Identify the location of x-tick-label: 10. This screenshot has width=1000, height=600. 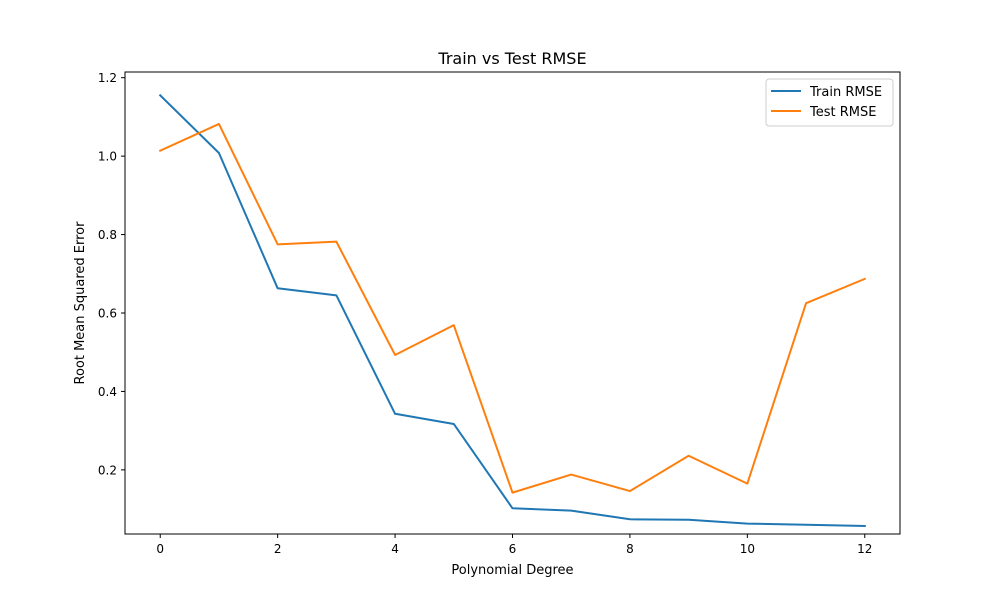
(747, 549).